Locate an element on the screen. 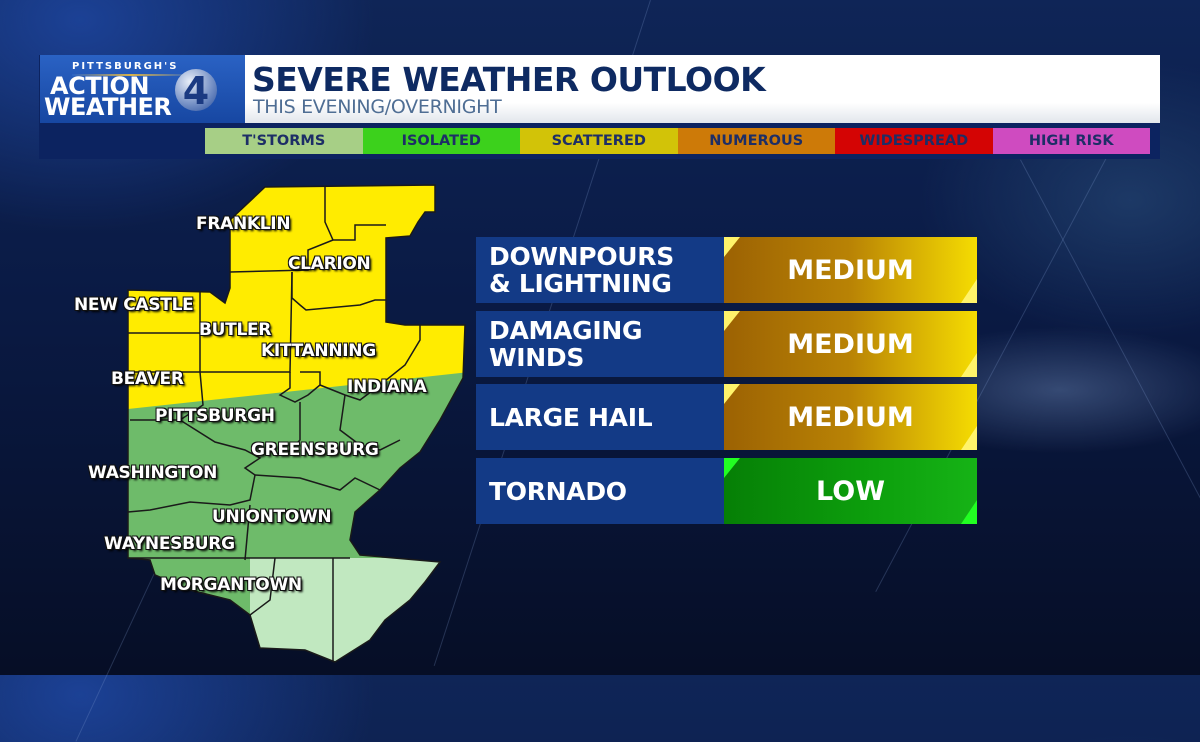 The width and height of the screenshot is (1200, 742). threat-name: DOWNPOURS & LIGHTNING is located at coordinates (600, 270).